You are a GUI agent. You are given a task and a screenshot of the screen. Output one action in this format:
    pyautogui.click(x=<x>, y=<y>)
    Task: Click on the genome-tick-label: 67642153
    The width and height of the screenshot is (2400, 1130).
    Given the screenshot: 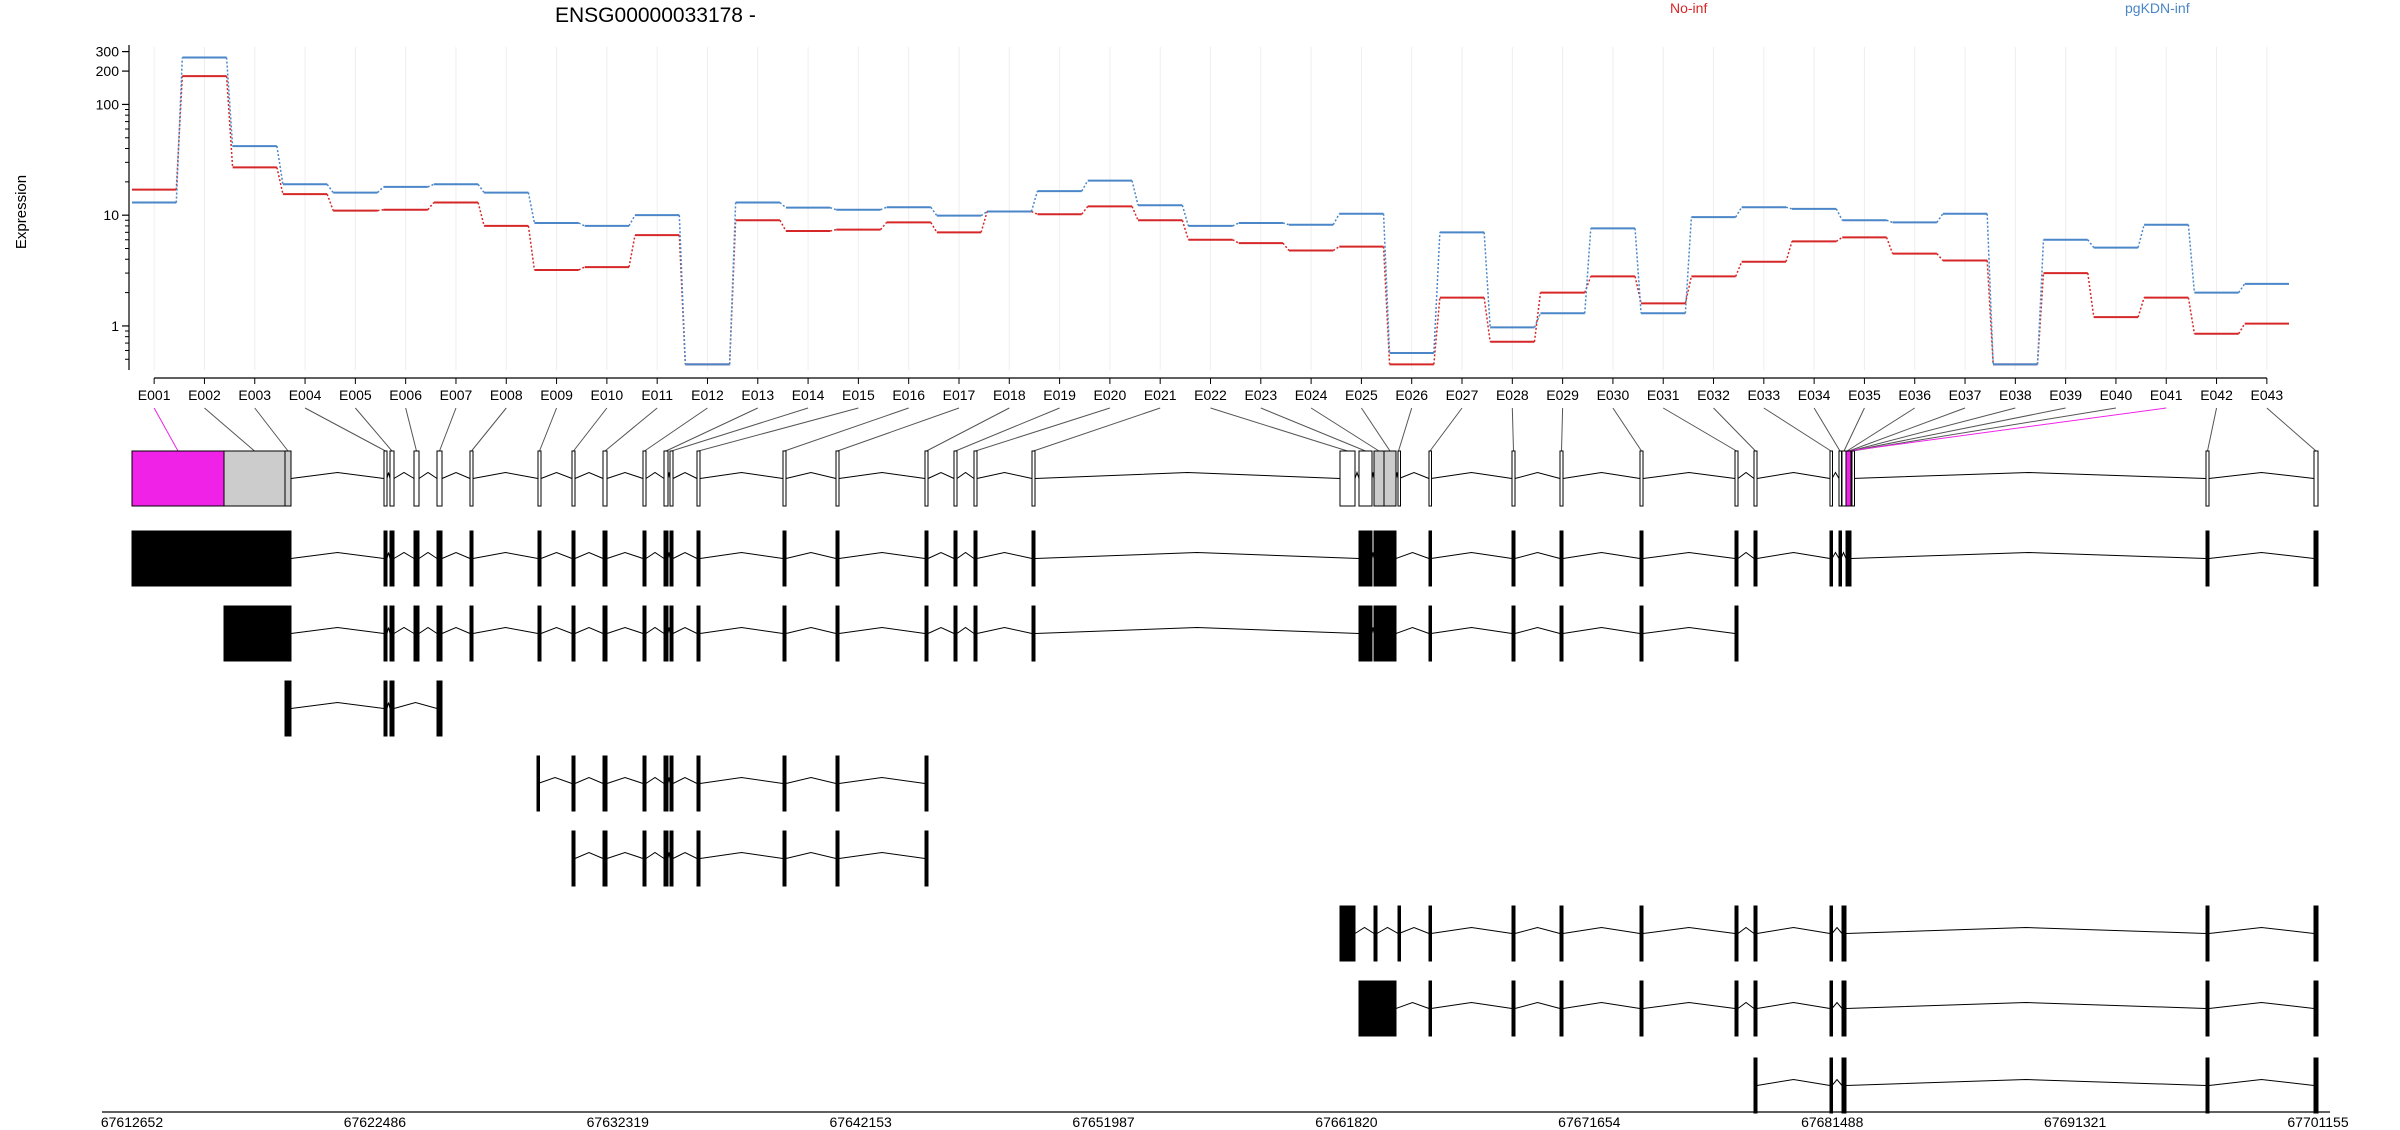 What is the action you would take?
    pyautogui.click(x=861, y=1122)
    